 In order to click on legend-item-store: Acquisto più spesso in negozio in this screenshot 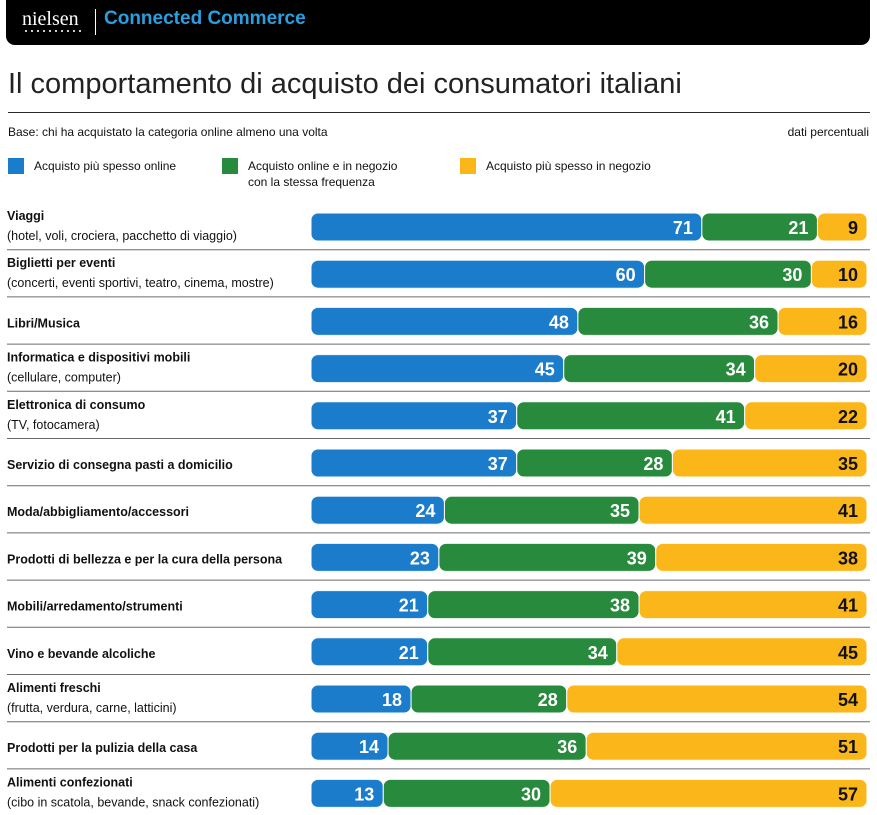, I will do `click(573, 166)`.